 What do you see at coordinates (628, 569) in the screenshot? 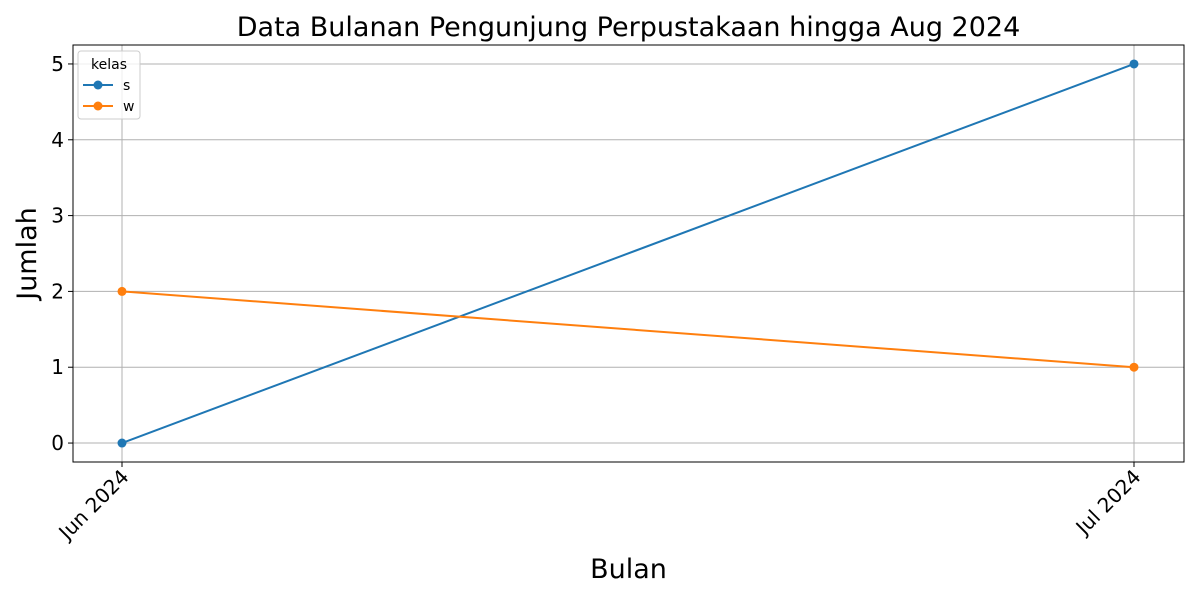
I see `x-axis-label: Bulan` at bounding box center [628, 569].